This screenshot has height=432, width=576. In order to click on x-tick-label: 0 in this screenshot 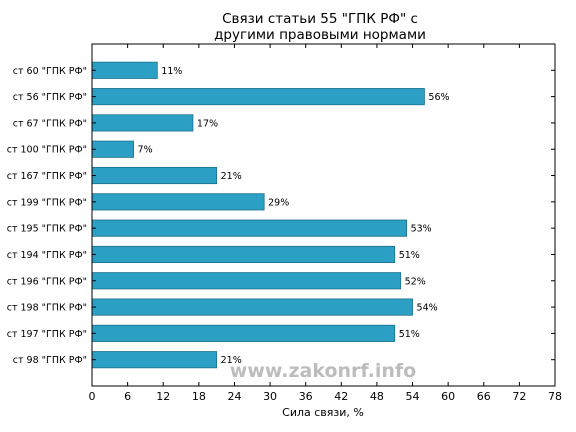, I will do `click(92, 396)`.